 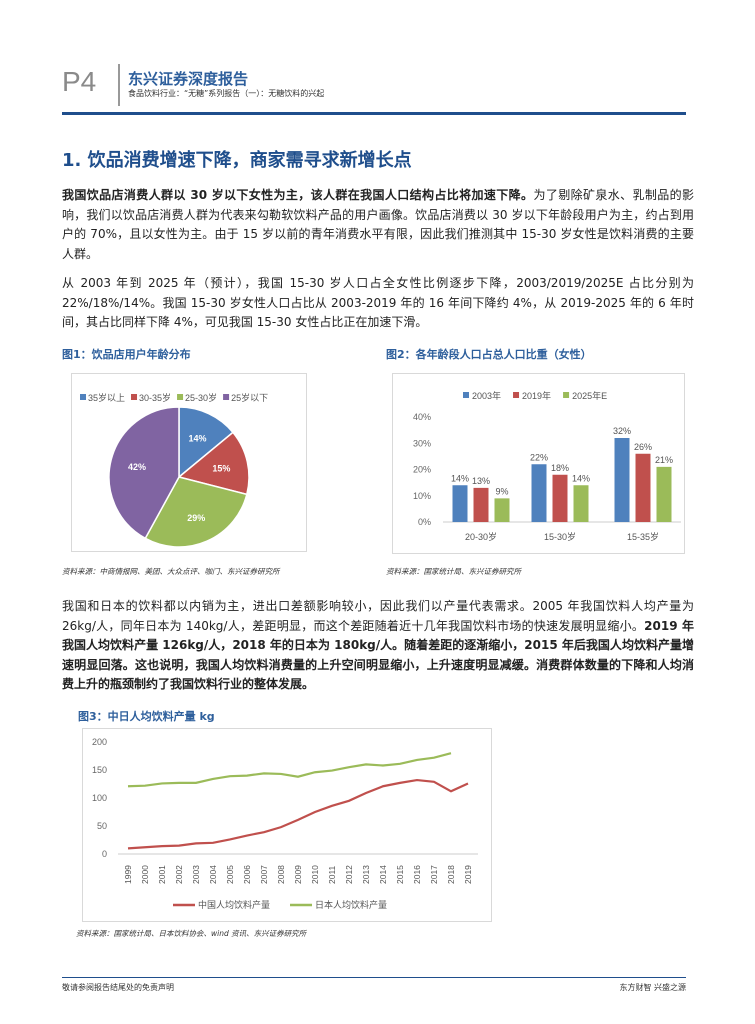 What do you see at coordinates (106, 397) in the screenshot?
I see `legend-label: 35岁以上` at bounding box center [106, 397].